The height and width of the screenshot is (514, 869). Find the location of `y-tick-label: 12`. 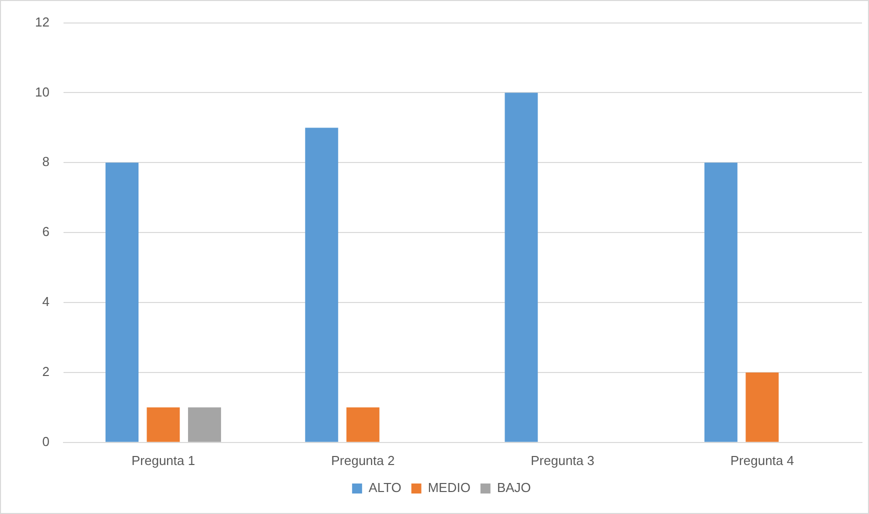

y-tick-label: 12 is located at coordinates (42, 22).